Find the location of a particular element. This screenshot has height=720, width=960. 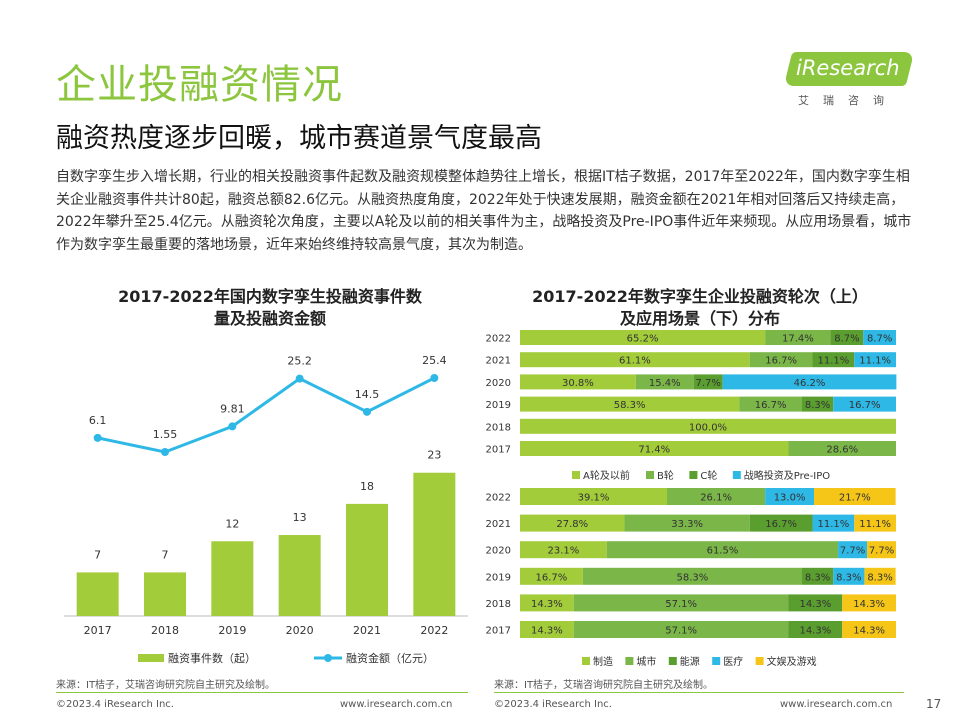

bar-label-2021: 18 is located at coordinates (367, 486).